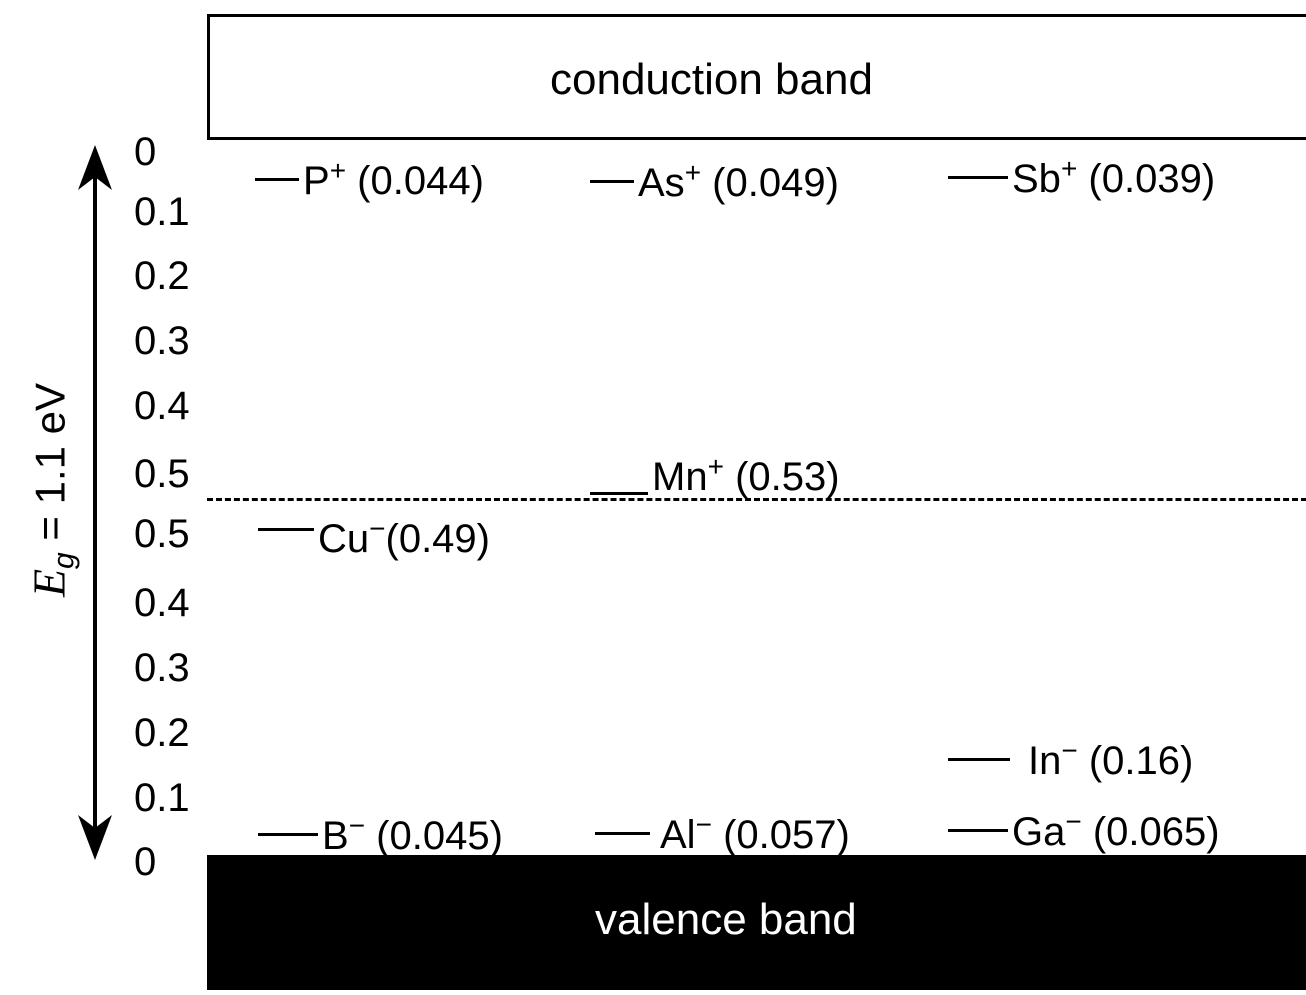  What do you see at coordinates (162, 668) in the screenshot?
I see `tick-lower-3: 0.3` at bounding box center [162, 668].